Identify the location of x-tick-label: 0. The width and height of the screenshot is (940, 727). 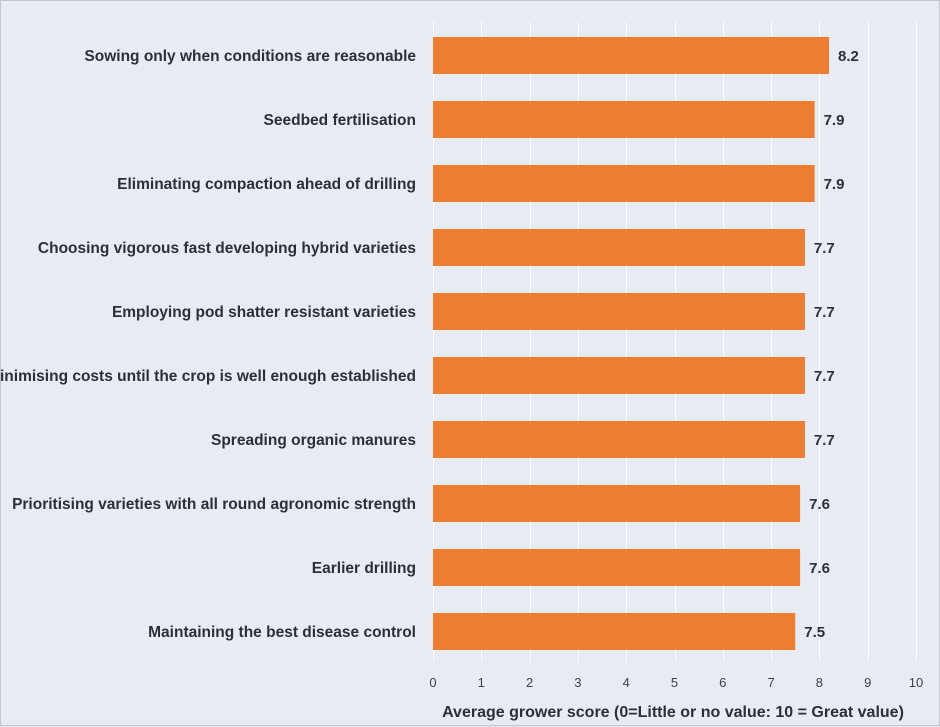
(432, 682).